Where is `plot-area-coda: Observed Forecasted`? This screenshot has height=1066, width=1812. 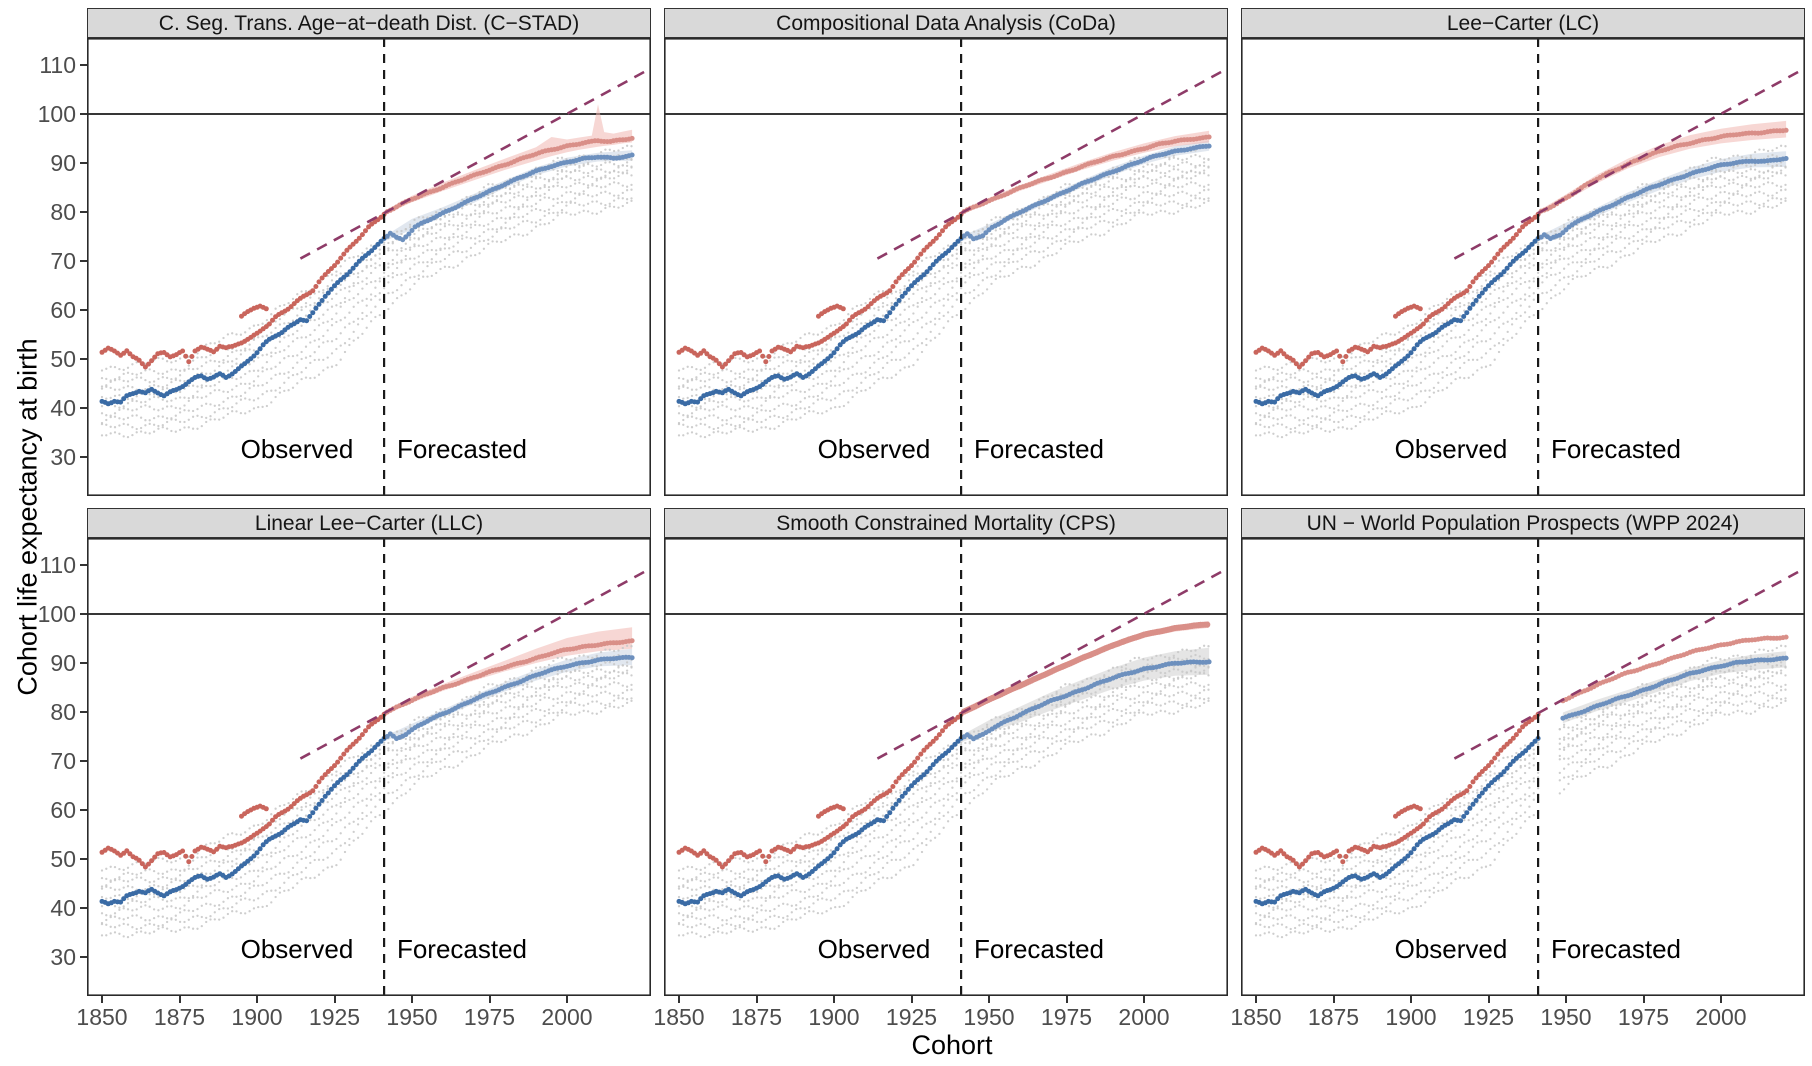 plot-area-coda: Observed Forecasted is located at coordinates (946, 267).